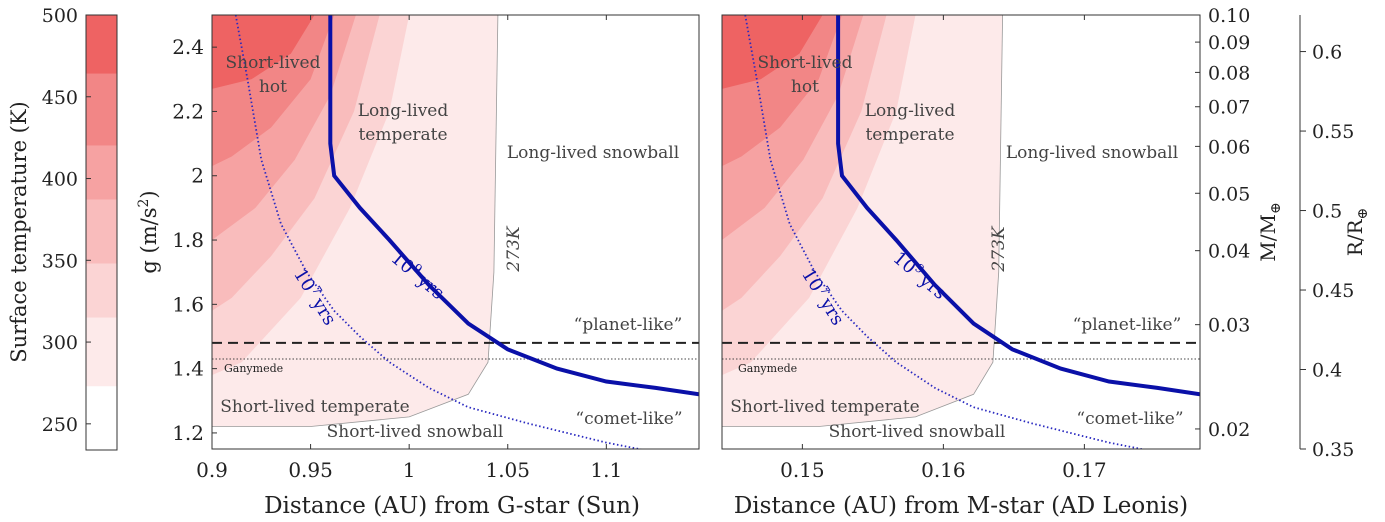  Describe the element at coordinates (1229, 430) in the screenshot. I see `mass-tick-label: 0.02` at that location.